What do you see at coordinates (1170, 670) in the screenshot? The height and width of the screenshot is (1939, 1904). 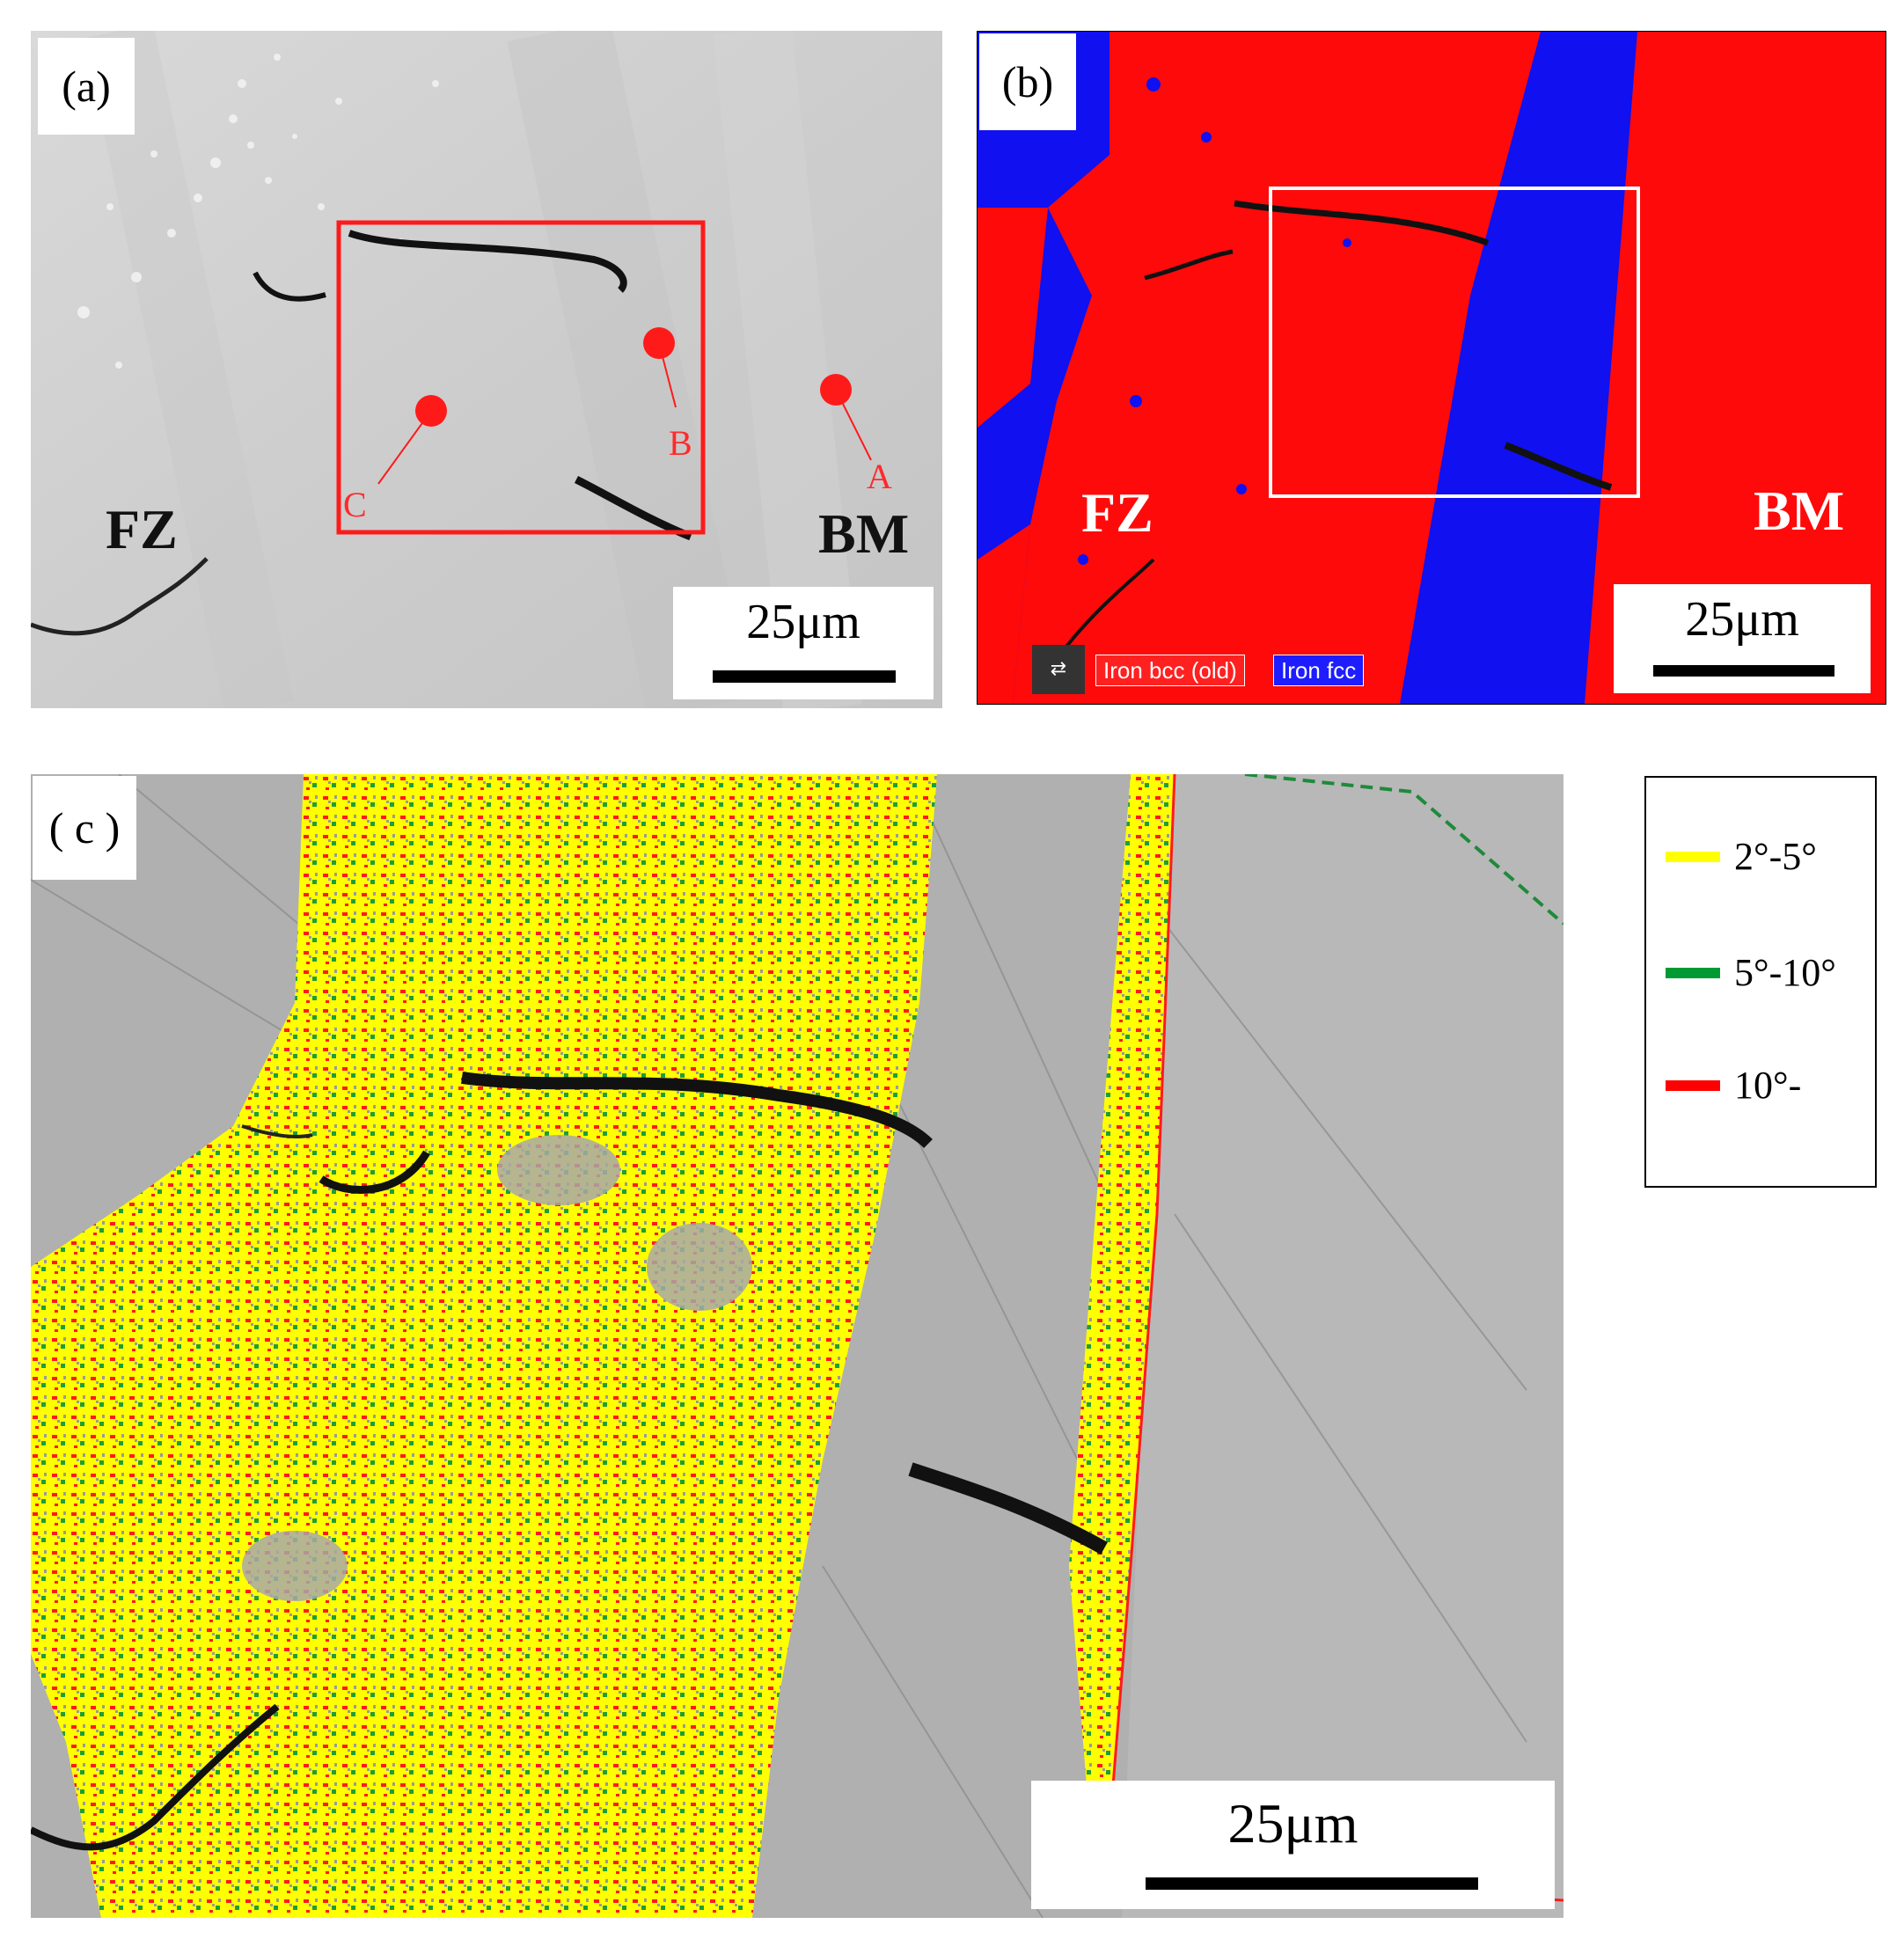 I see `phase-chip-bcc: Iron bcc (old)` at bounding box center [1170, 670].